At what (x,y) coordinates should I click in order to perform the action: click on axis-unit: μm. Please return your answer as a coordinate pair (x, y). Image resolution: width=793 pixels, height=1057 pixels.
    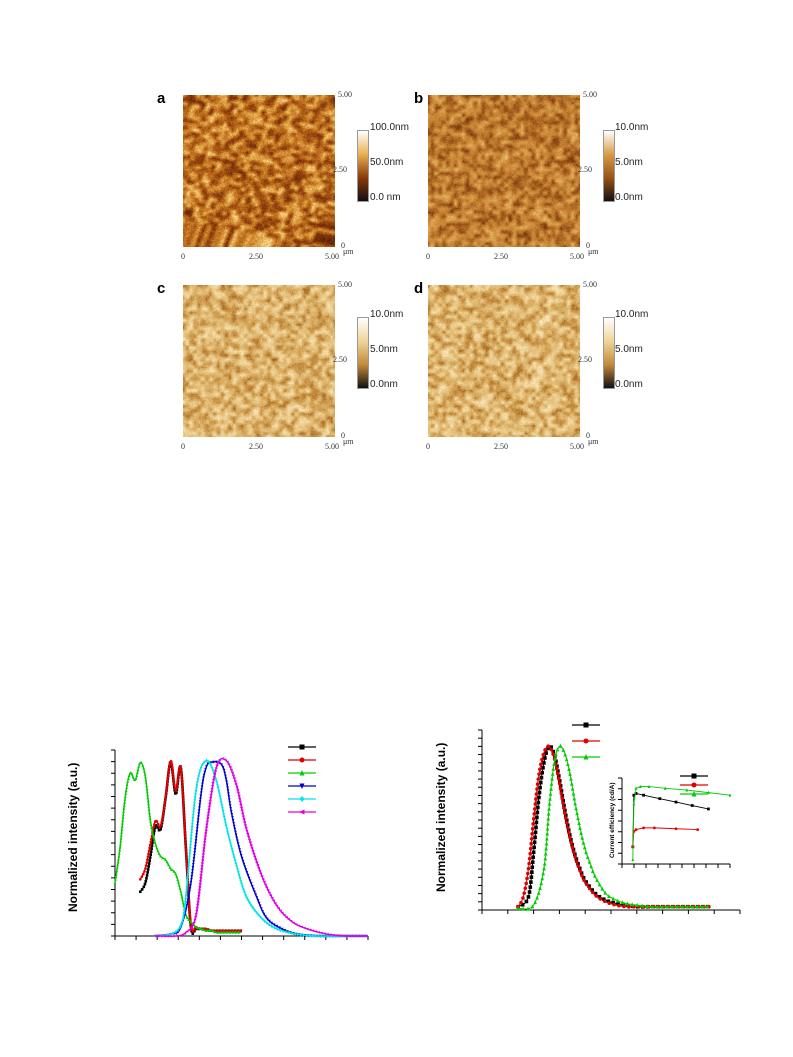
    Looking at the image, I should click on (593, 251).